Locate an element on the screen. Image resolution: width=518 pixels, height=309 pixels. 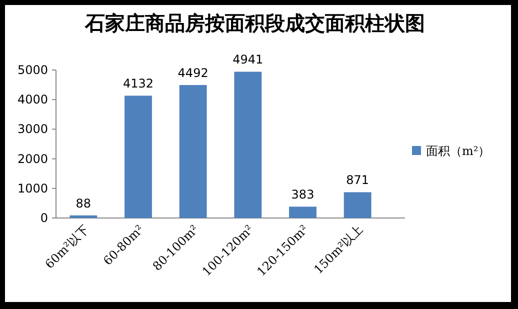
chart-title: 石家庄商品房按面积段成交面积柱状图 is located at coordinates (254, 23).